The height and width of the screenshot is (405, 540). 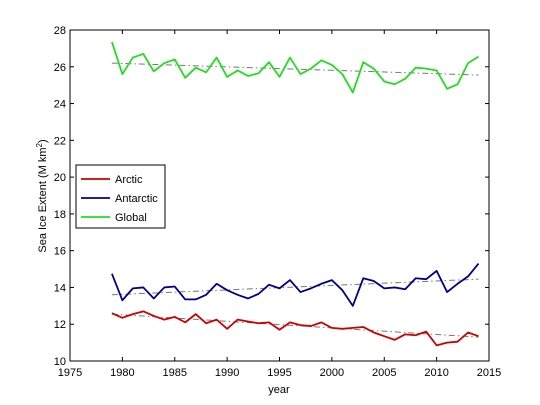 I want to click on y-tick-label: 18, so click(x=60, y=215).